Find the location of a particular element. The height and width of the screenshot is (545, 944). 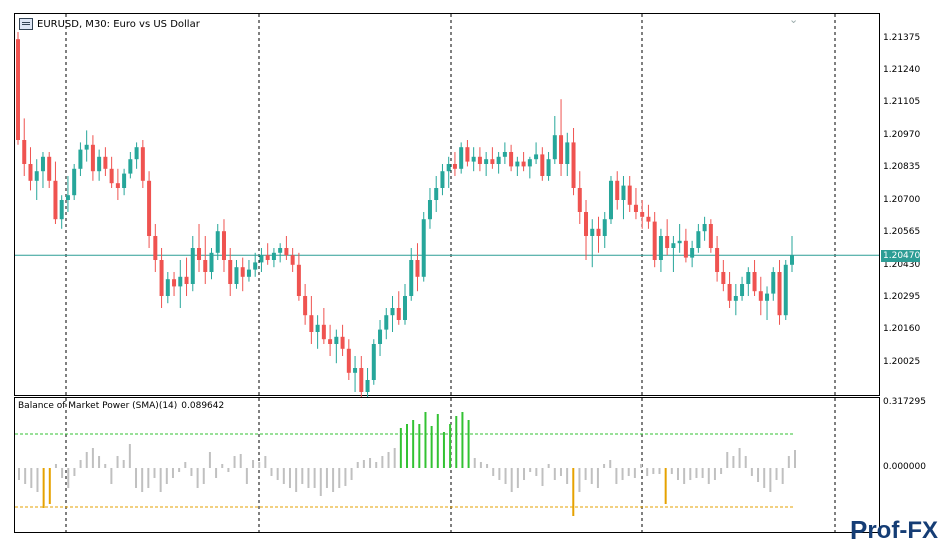

price-axis-label: 1.21240 is located at coordinates (902, 70).